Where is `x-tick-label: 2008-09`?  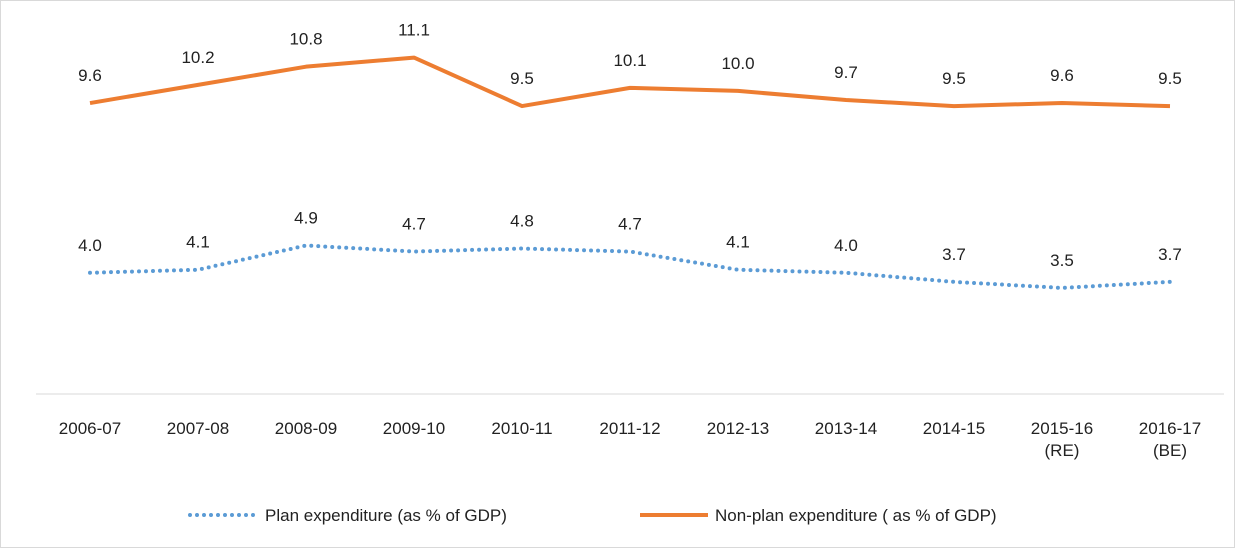 x-tick-label: 2008-09 is located at coordinates (306, 428).